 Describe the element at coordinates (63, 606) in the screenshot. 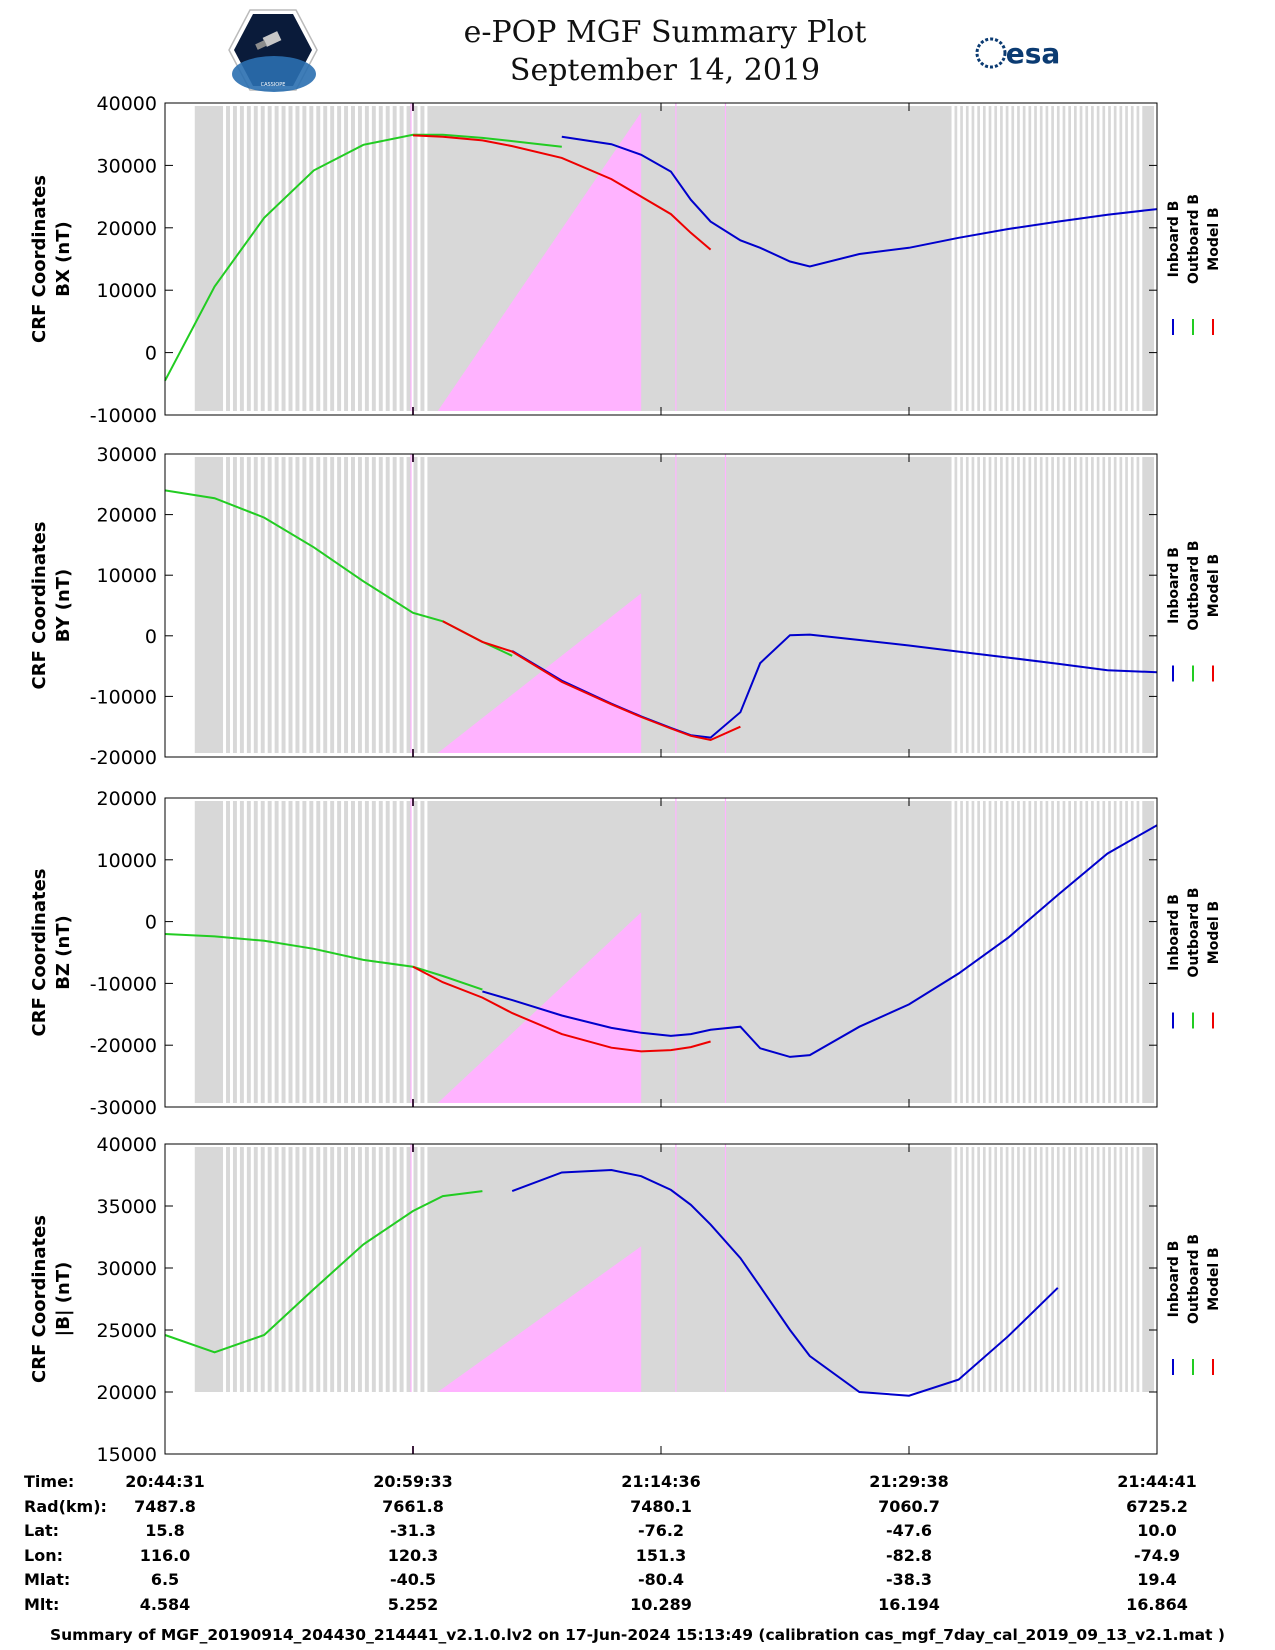

I see `y-axis-label-line2: BY (nT)` at that location.